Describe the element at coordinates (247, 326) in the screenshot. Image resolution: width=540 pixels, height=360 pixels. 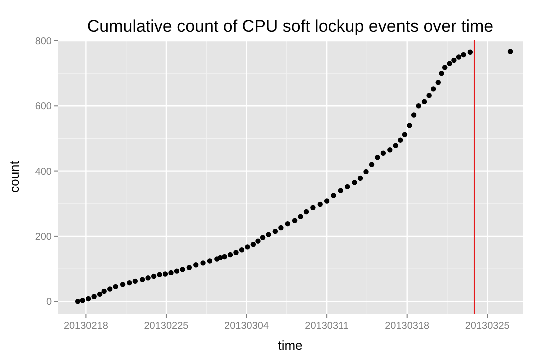
I see `x-tick-label: 20130304` at that location.